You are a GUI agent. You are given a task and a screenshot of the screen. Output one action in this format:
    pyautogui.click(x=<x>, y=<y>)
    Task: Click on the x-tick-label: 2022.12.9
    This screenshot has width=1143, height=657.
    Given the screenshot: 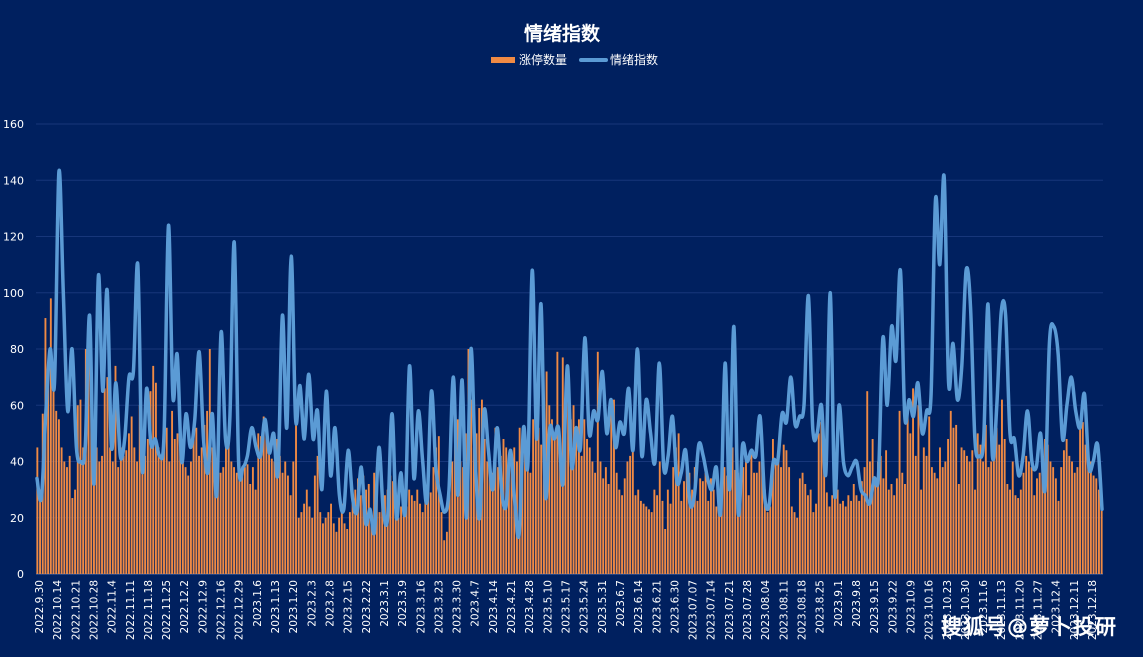 What is the action you would take?
    pyautogui.click(x=203, y=606)
    